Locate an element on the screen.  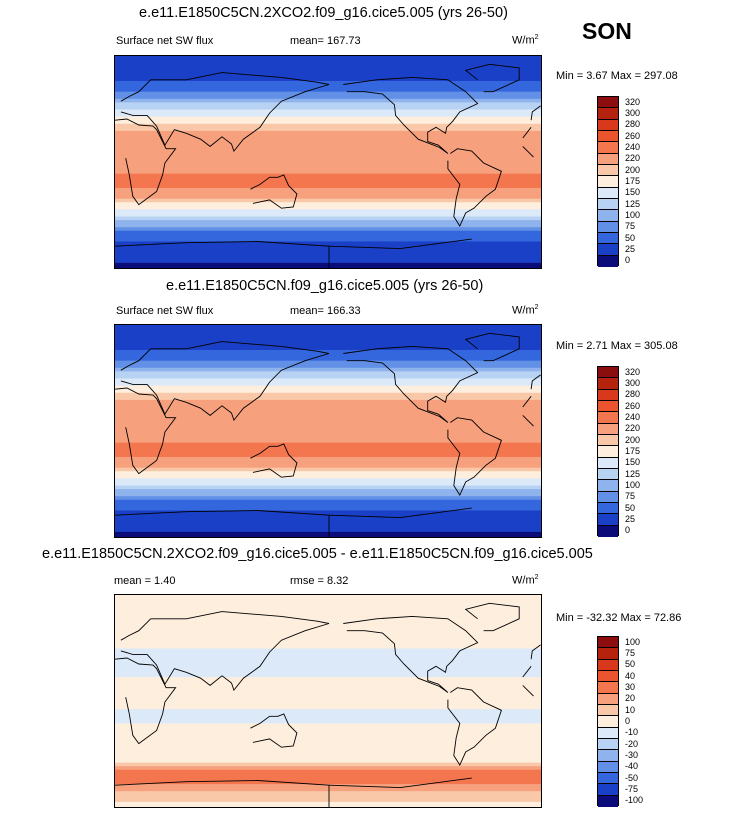
panel1-colorbar-tick-label: 320 is located at coordinates (633, 101).